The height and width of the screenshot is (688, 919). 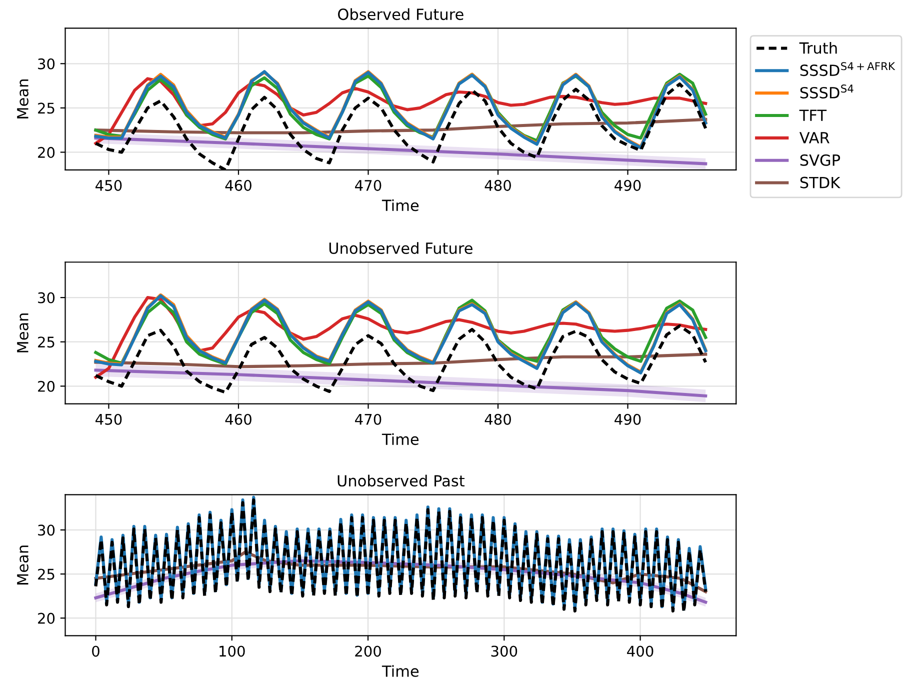 What do you see at coordinates (640, 651) in the screenshot?
I see `x-tick-label: 400` at bounding box center [640, 651].